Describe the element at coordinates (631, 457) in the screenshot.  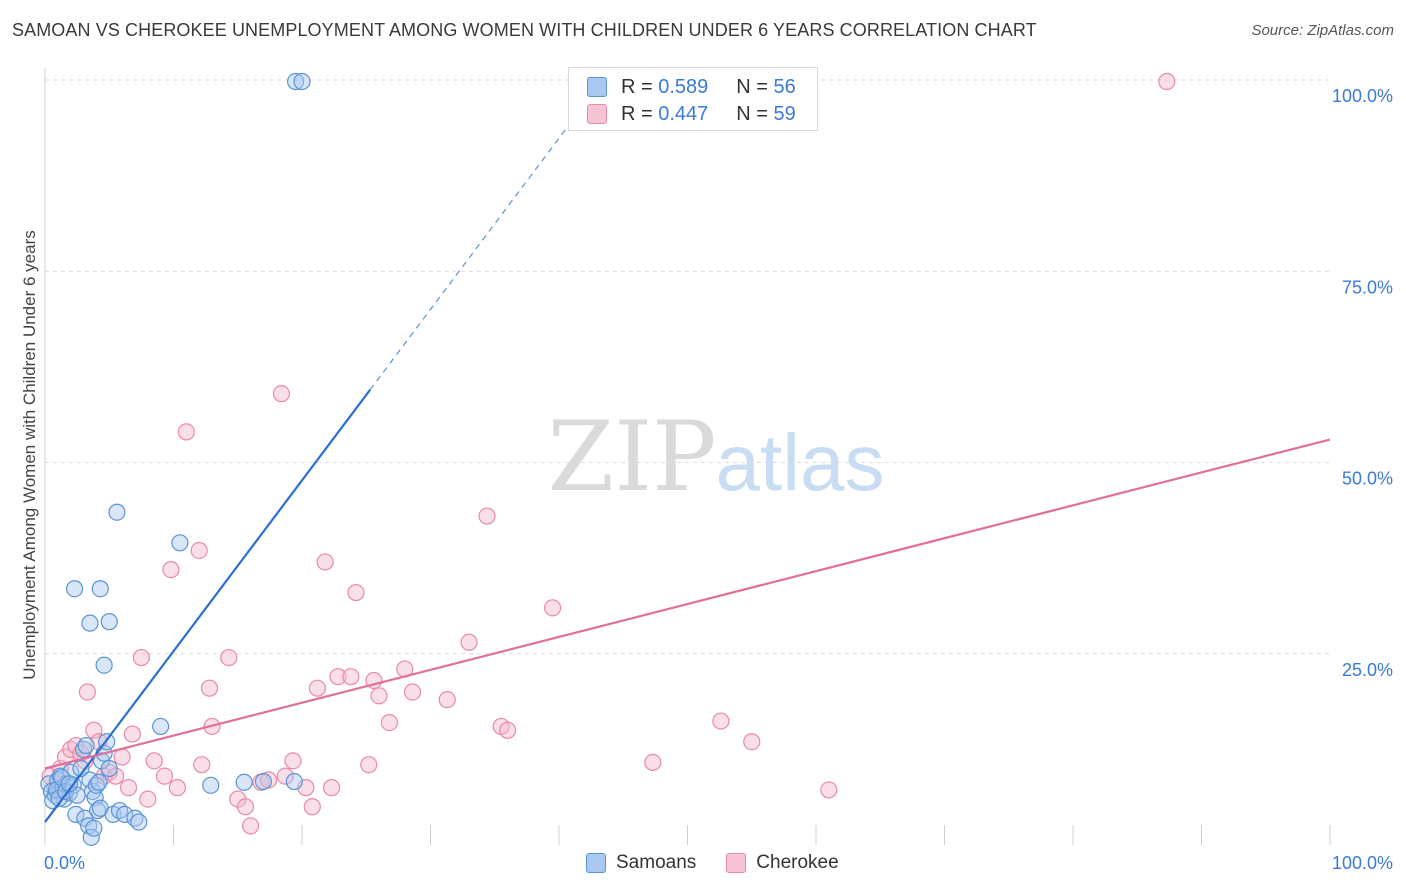
I see `watermark-zip: ZIP` at that location.